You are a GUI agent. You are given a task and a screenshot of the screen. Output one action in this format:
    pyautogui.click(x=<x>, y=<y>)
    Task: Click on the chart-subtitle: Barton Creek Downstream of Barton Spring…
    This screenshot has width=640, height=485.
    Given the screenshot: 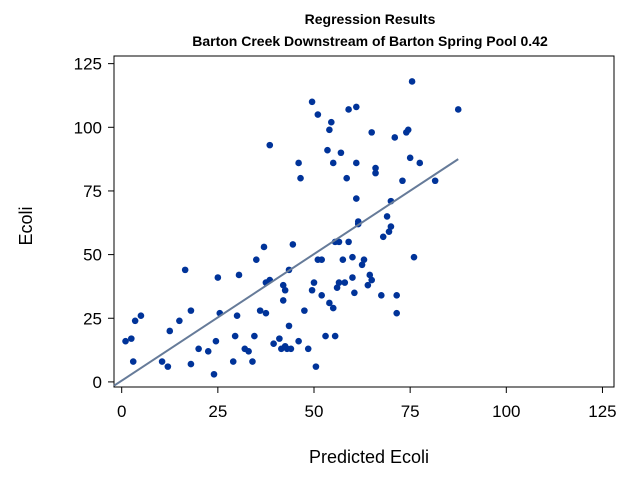 What is the action you would take?
    pyautogui.click(x=370, y=41)
    